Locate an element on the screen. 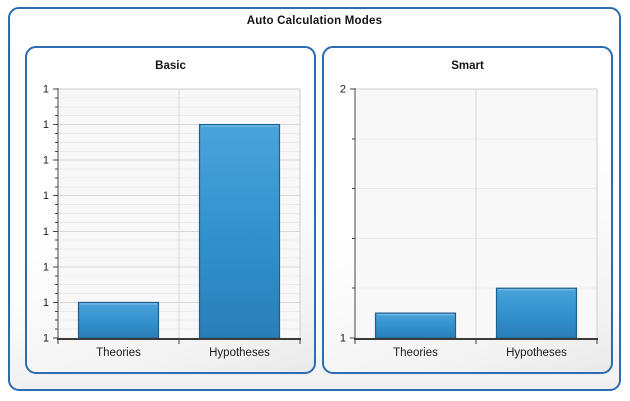  basic-chart-title: Basic is located at coordinates (170, 66).